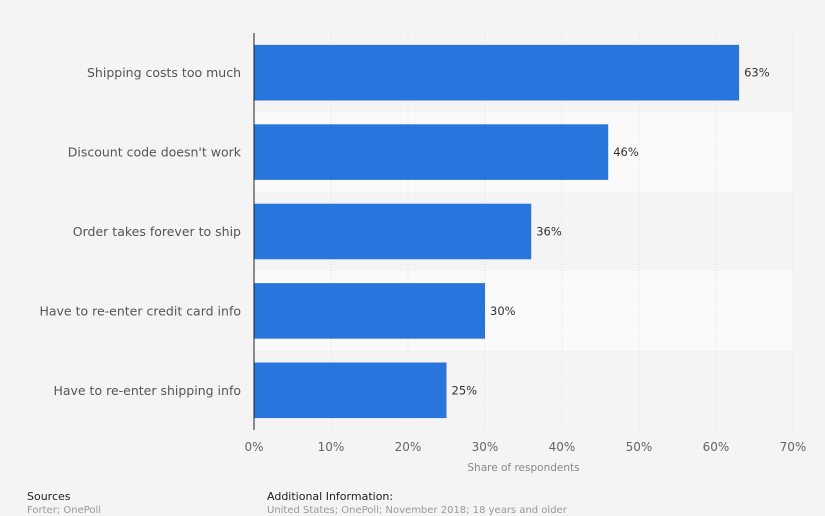 This screenshot has height=516, width=825. Describe the element at coordinates (793, 447) in the screenshot. I see `x-tick-label: 70%` at that location.